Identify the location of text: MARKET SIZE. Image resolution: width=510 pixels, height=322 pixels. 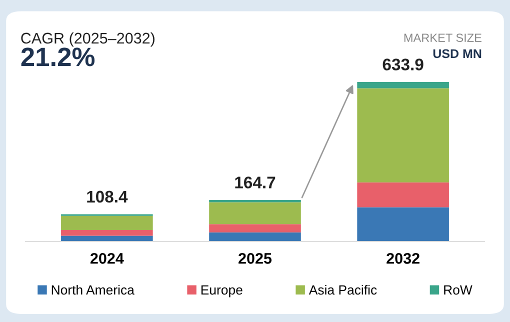
(443, 38).